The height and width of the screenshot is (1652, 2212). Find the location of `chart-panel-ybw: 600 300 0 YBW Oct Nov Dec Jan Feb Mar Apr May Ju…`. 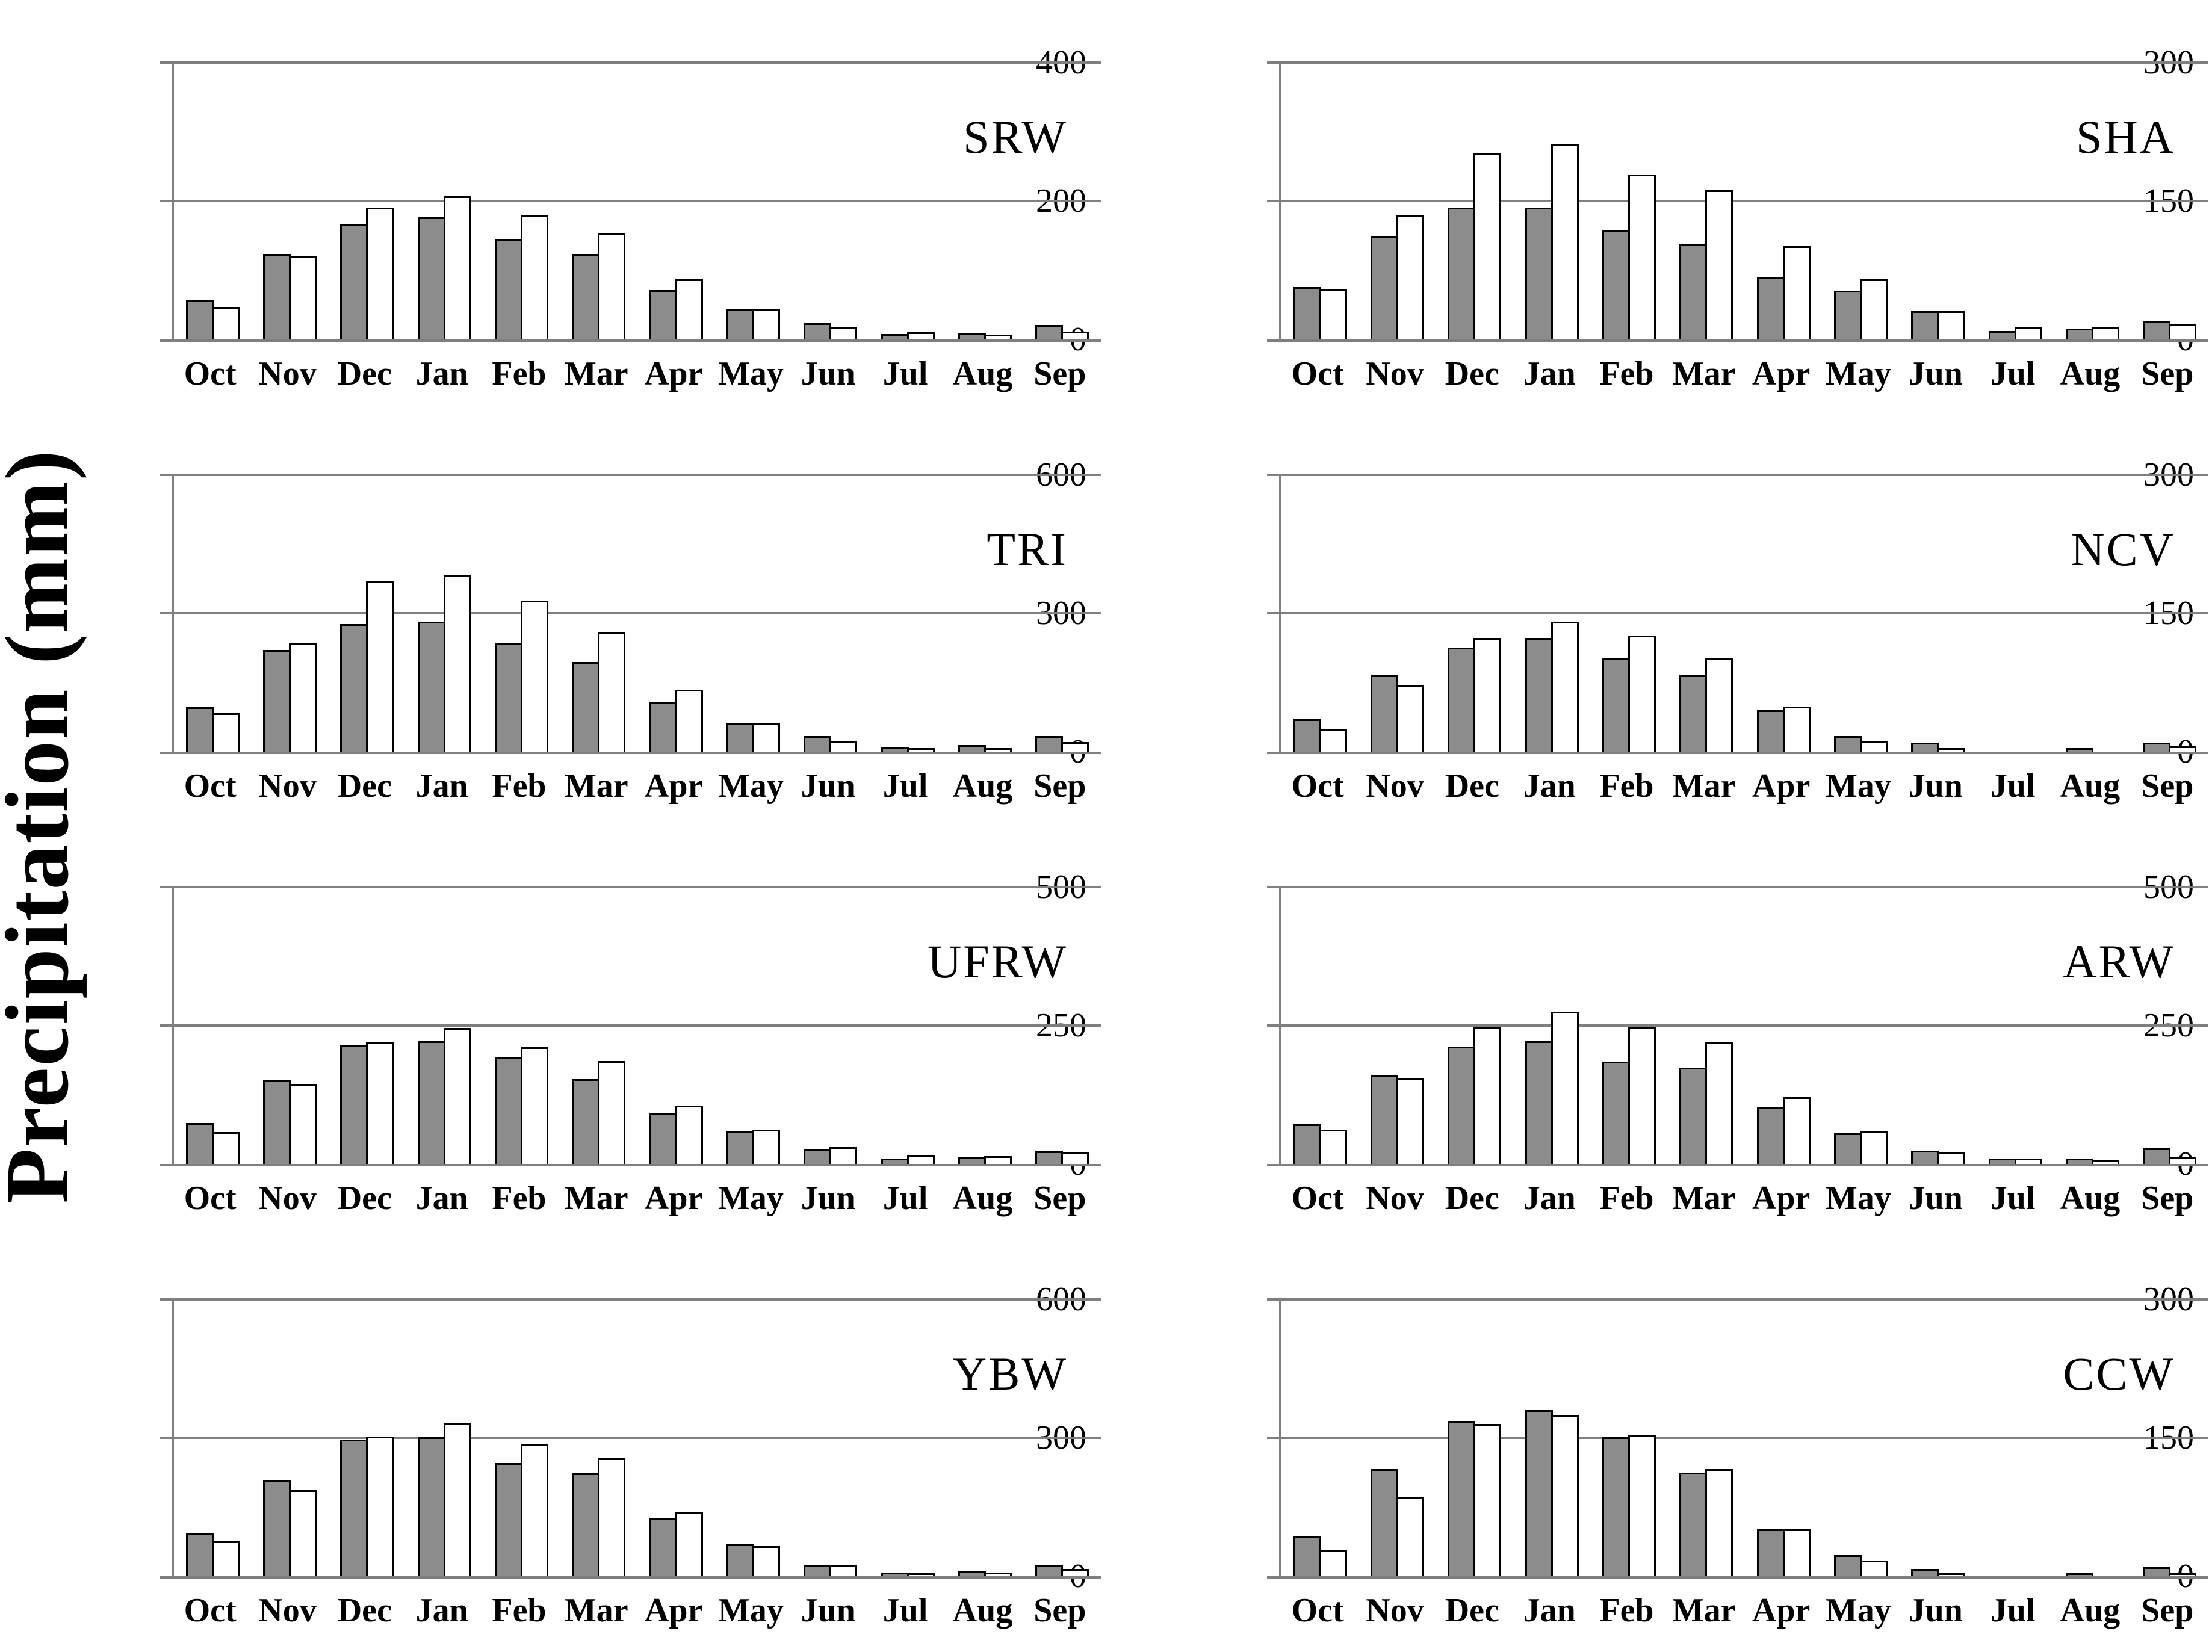

chart-panel-ybw: 600 300 0 YBW Oct Nov Dec Jan Feb Mar Apr May Ju… is located at coordinates (586, 1445).